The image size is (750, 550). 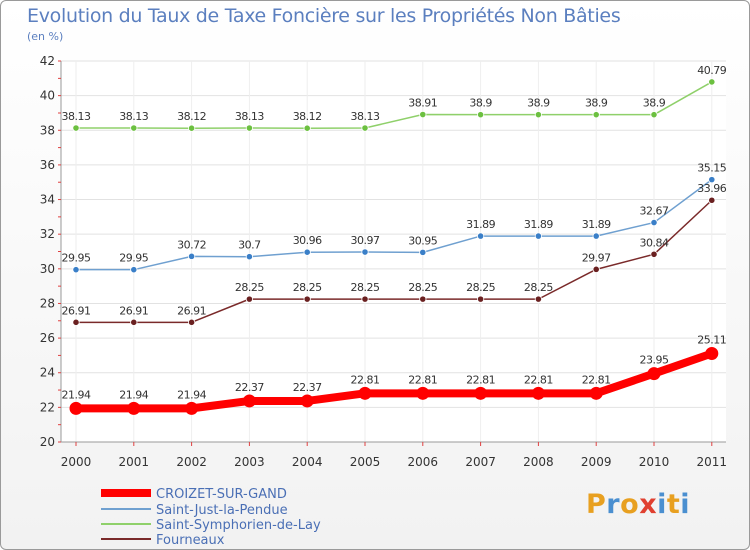 What do you see at coordinates (596, 504) in the screenshot?
I see `logo-letter: P` at bounding box center [596, 504].